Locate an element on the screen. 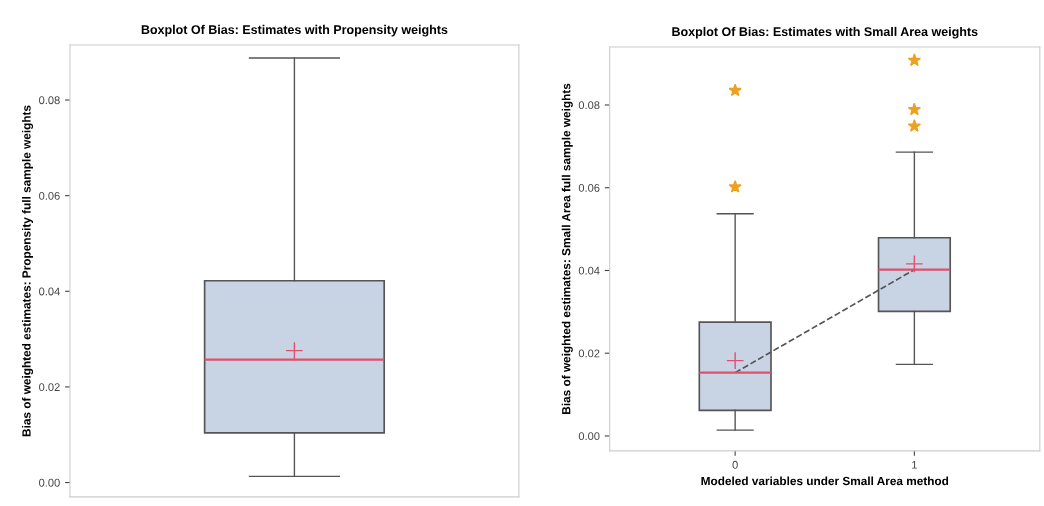 Image resolution: width=1044 pixels, height=506 pixels. chart-title: Boxplot Of Bias: Estimates with Propensity weights is located at coordinates (294, 30).